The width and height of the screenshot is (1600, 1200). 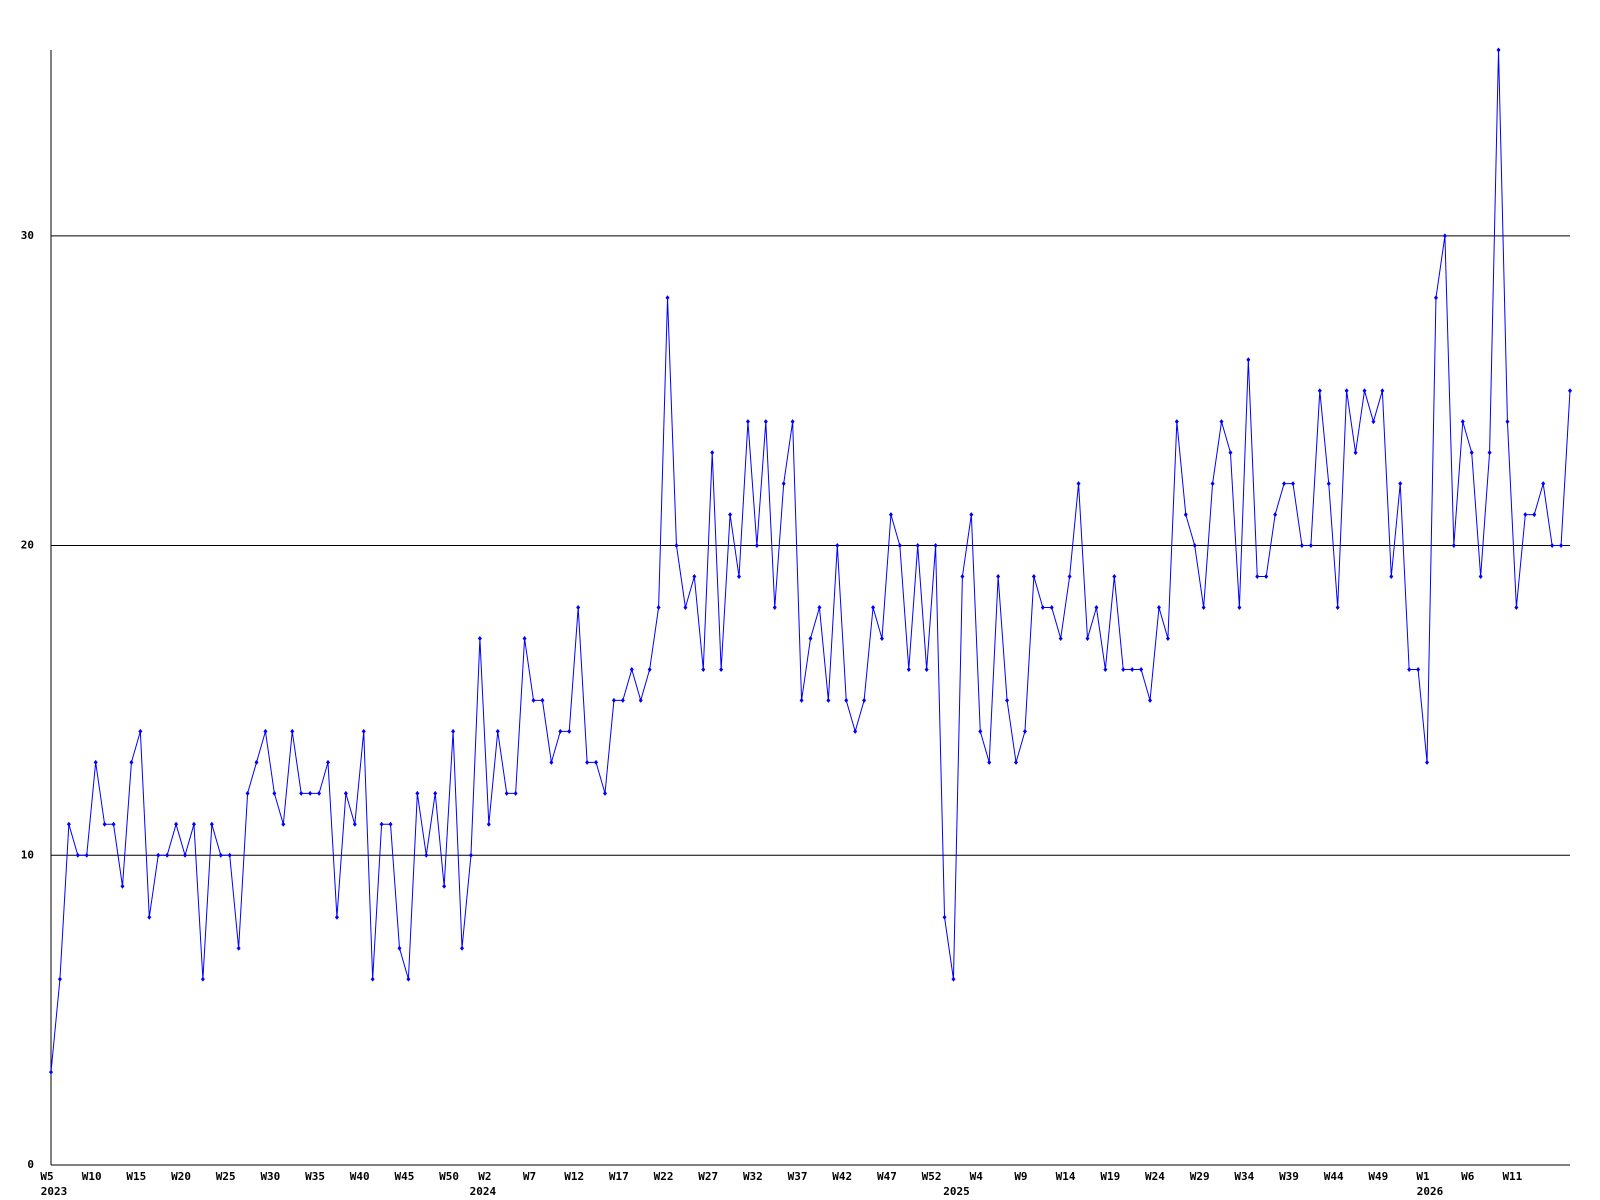 What do you see at coordinates (30, 1164) in the screenshot?
I see `y-tick-label: 0` at bounding box center [30, 1164].